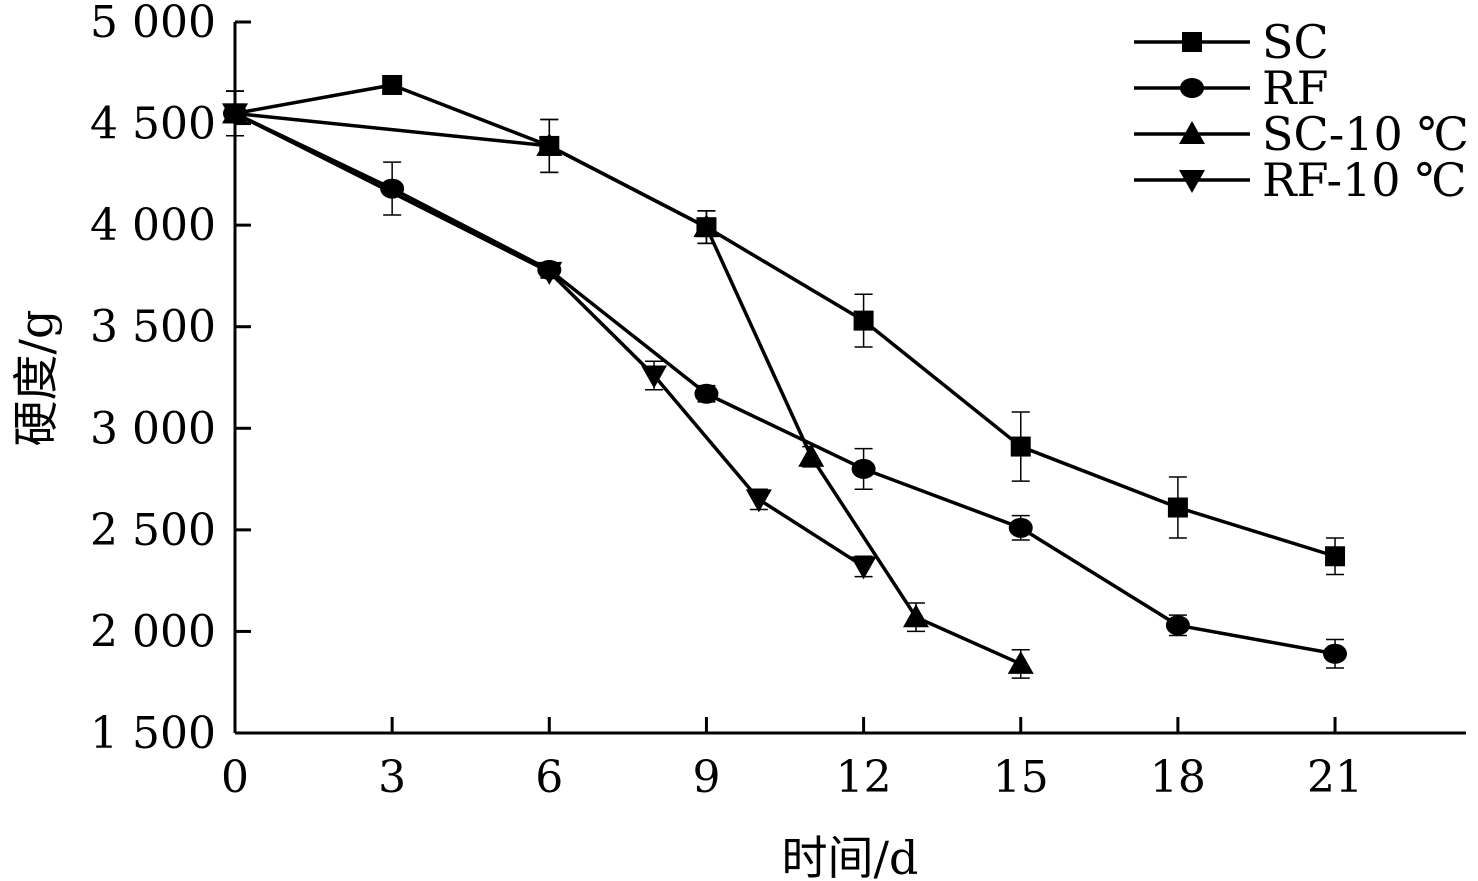 The image size is (1478, 881). I want to click on legend-item: SC, so click(1231, 42).